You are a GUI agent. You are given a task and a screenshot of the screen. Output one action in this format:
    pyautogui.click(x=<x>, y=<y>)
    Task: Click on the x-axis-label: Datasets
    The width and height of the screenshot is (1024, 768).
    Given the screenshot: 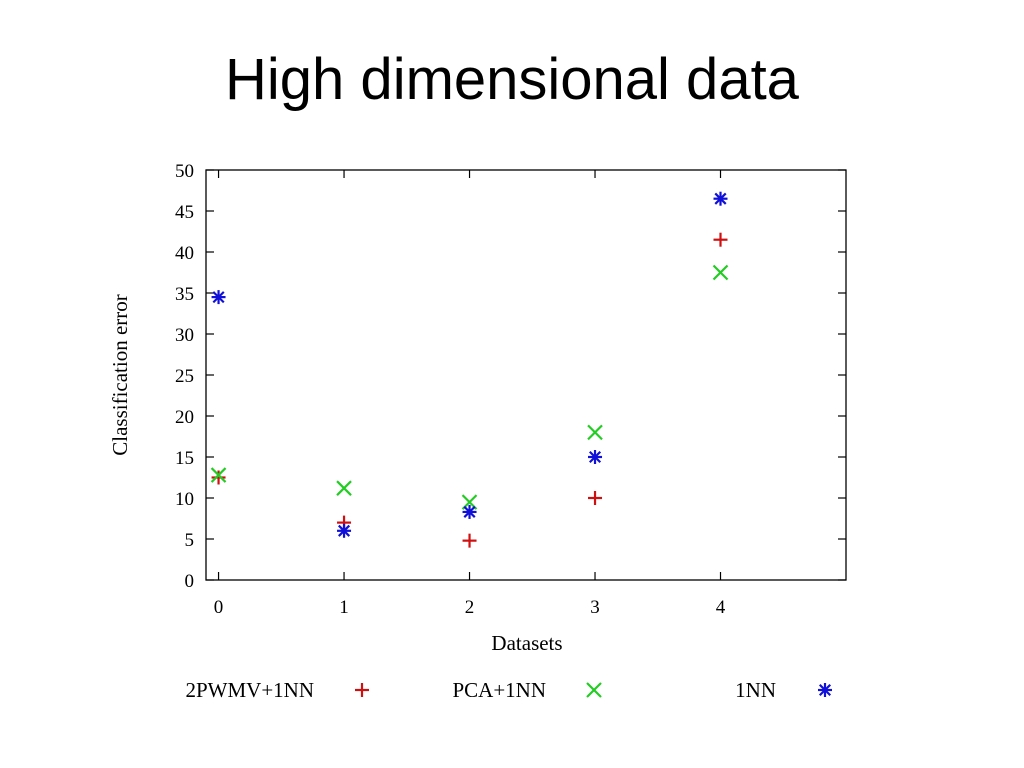 What is the action you would take?
    pyautogui.click(x=526, y=643)
    